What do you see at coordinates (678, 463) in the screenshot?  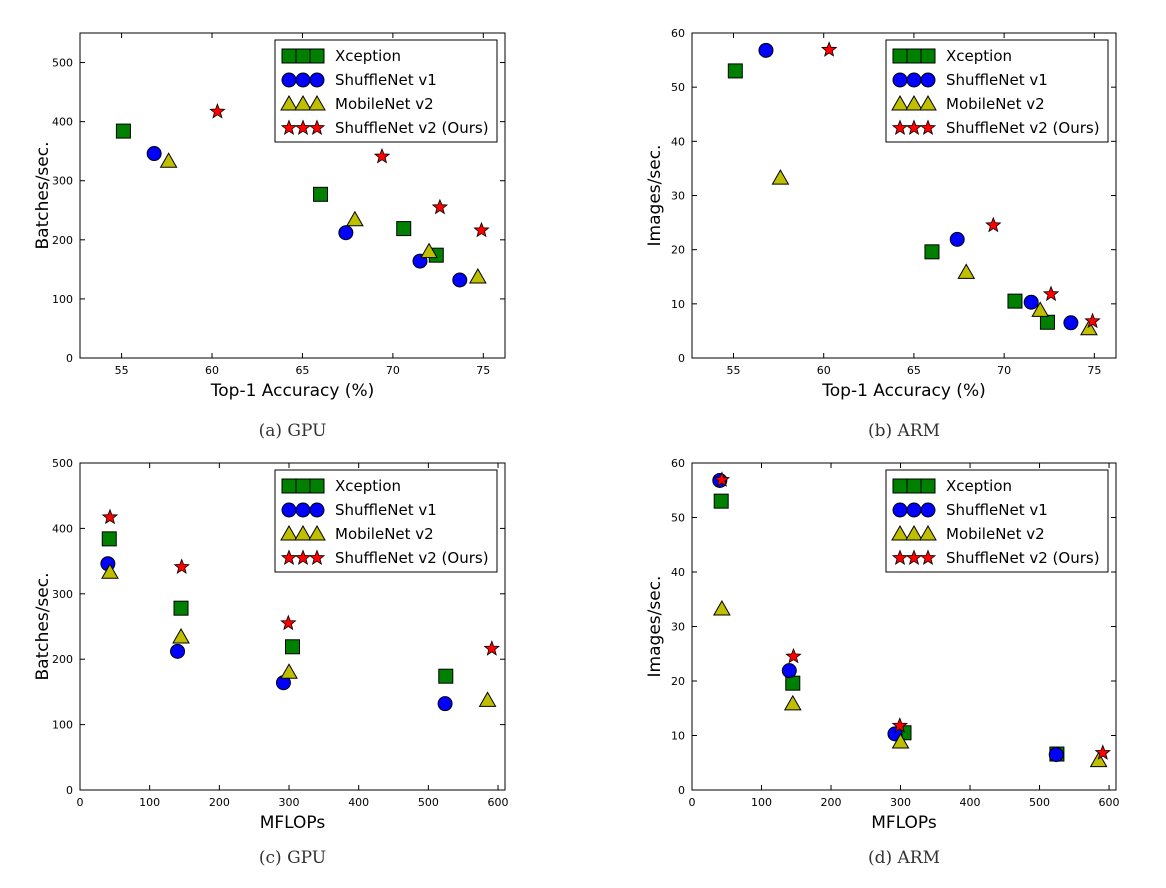 I see `y-tick-label: 60` at bounding box center [678, 463].